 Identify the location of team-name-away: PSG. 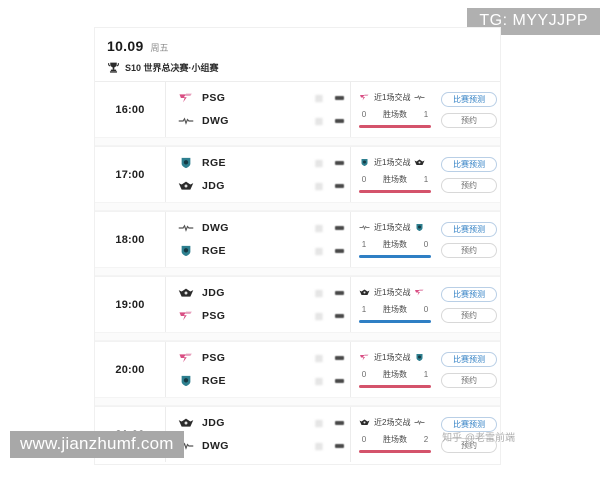
(214, 316).